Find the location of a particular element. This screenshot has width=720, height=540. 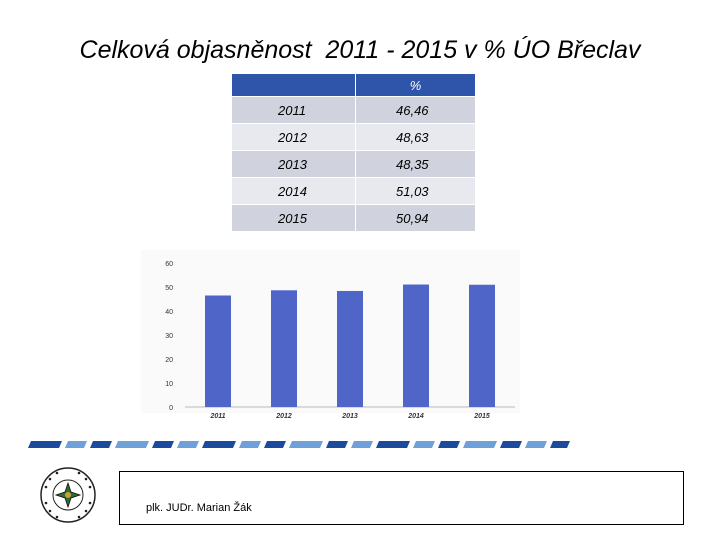

police-badge-icon is located at coordinates (68, 495).